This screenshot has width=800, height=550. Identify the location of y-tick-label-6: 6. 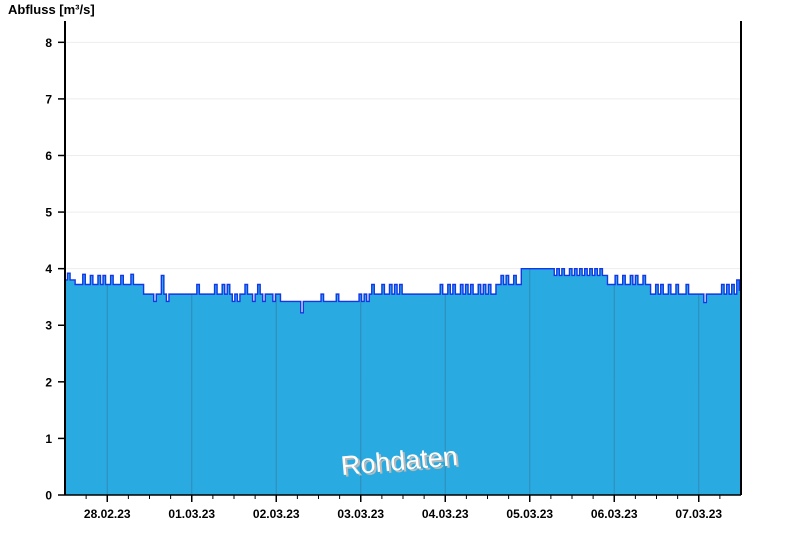
(48, 156).